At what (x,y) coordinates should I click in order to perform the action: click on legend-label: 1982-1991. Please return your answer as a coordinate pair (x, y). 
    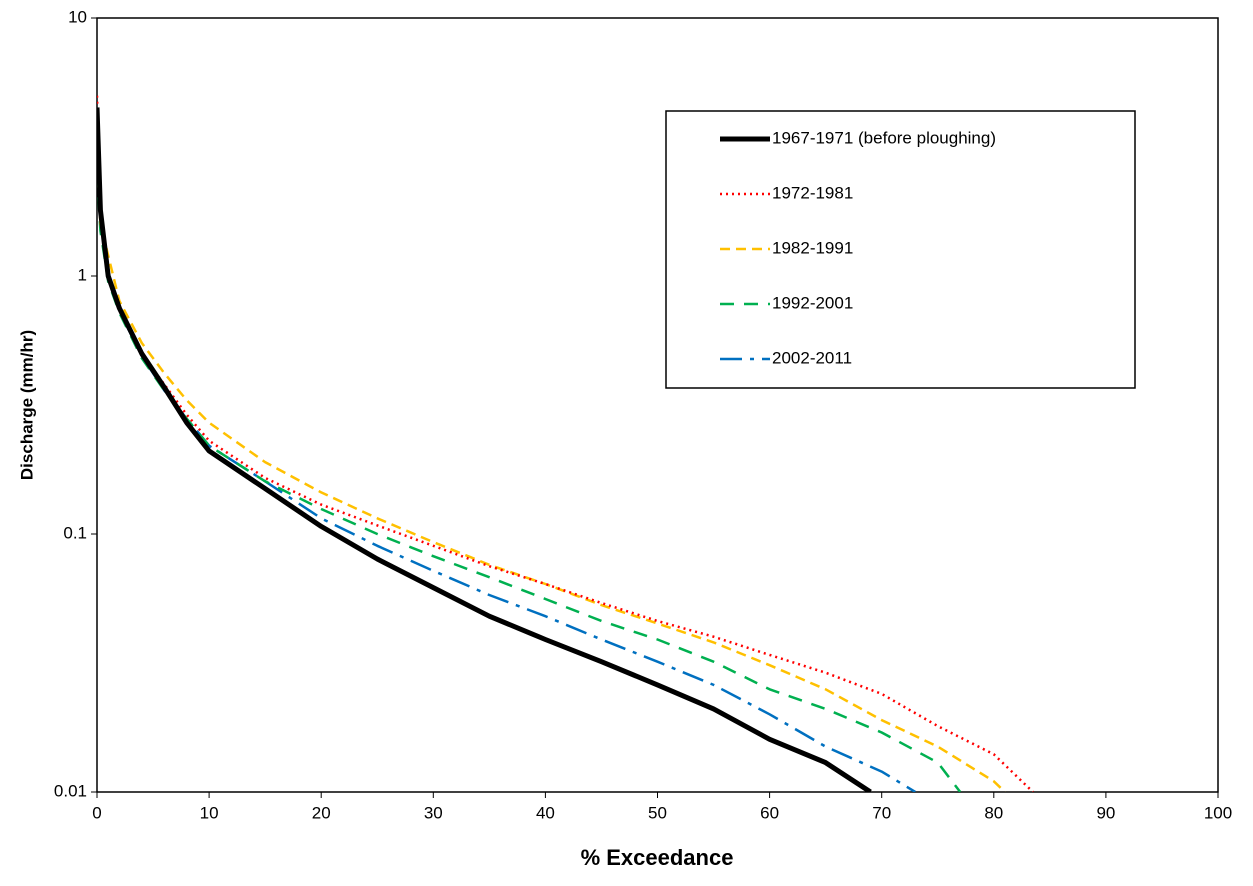
    Looking at the image, I should click on (812, 247).